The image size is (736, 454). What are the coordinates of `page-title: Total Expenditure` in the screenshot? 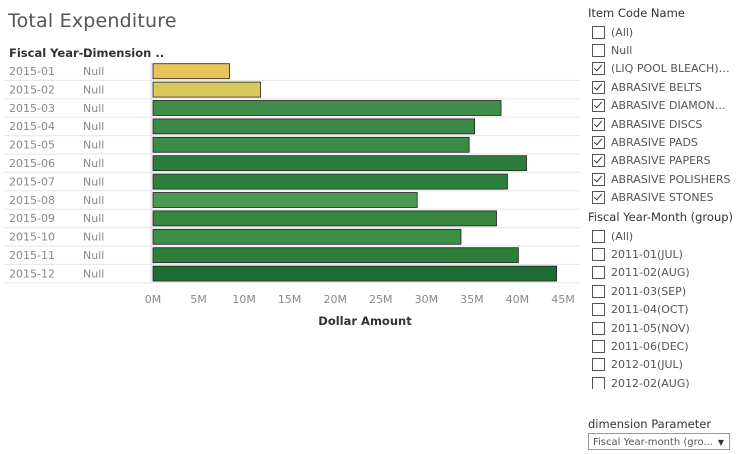 It's located at (92, 21).